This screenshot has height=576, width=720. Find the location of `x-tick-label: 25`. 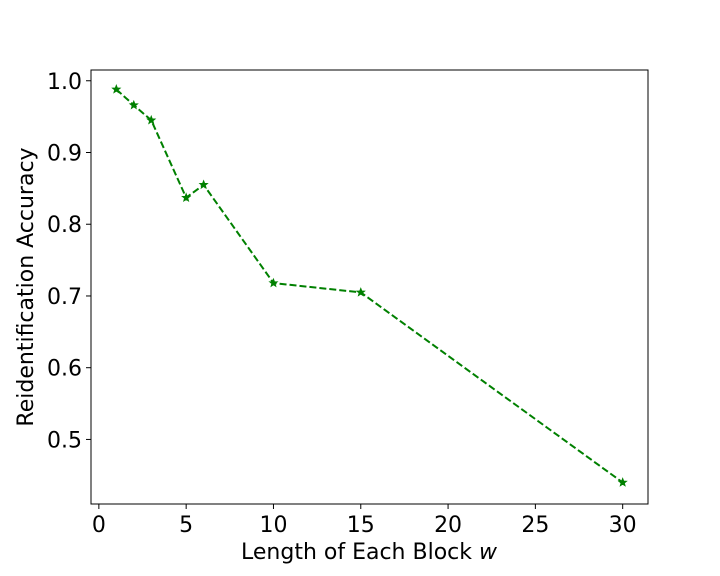

x-tick-label: 25 is located at coordinates (535, 525).